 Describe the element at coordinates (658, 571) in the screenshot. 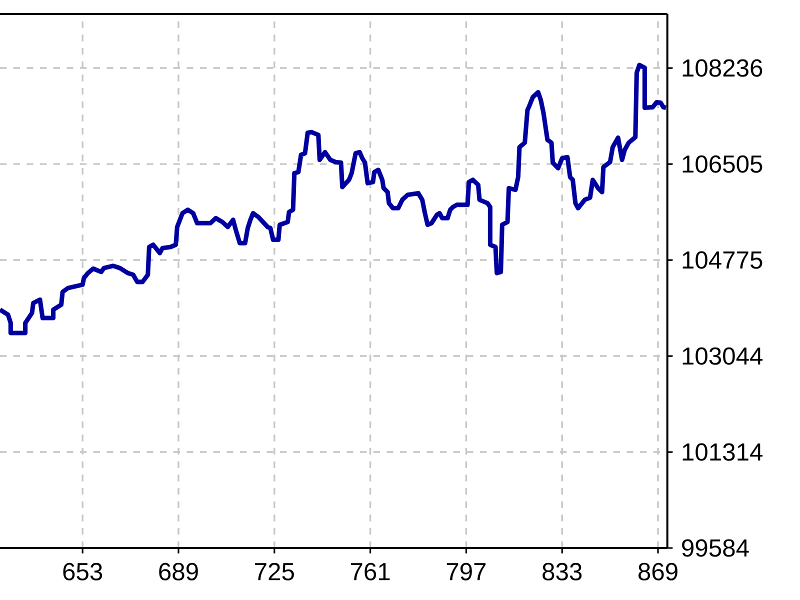

I see `x-tick-label: 869` at that location.